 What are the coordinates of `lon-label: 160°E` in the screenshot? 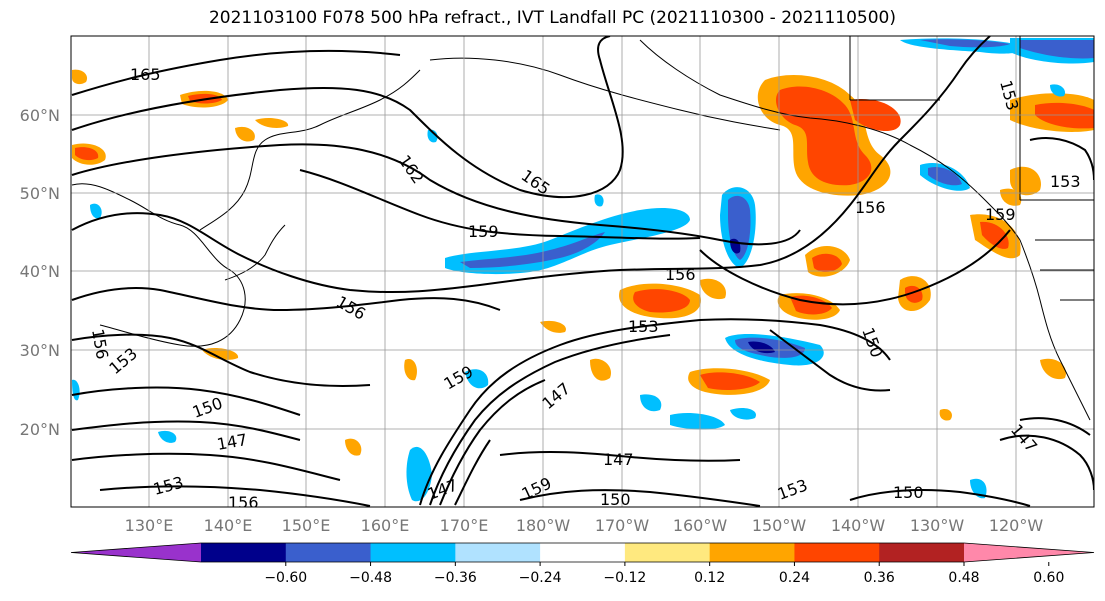 It's located at (385, 525).